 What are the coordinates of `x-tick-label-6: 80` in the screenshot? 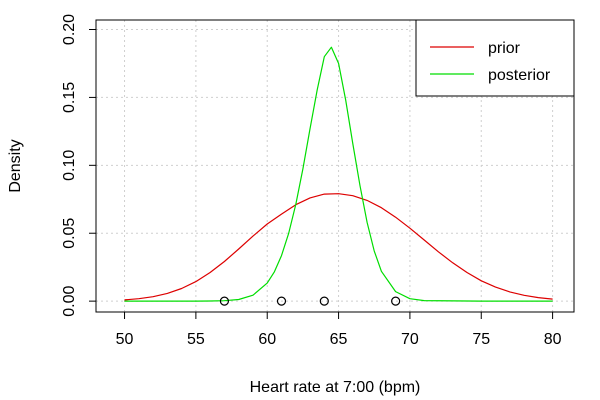 It's located at (553, 339).